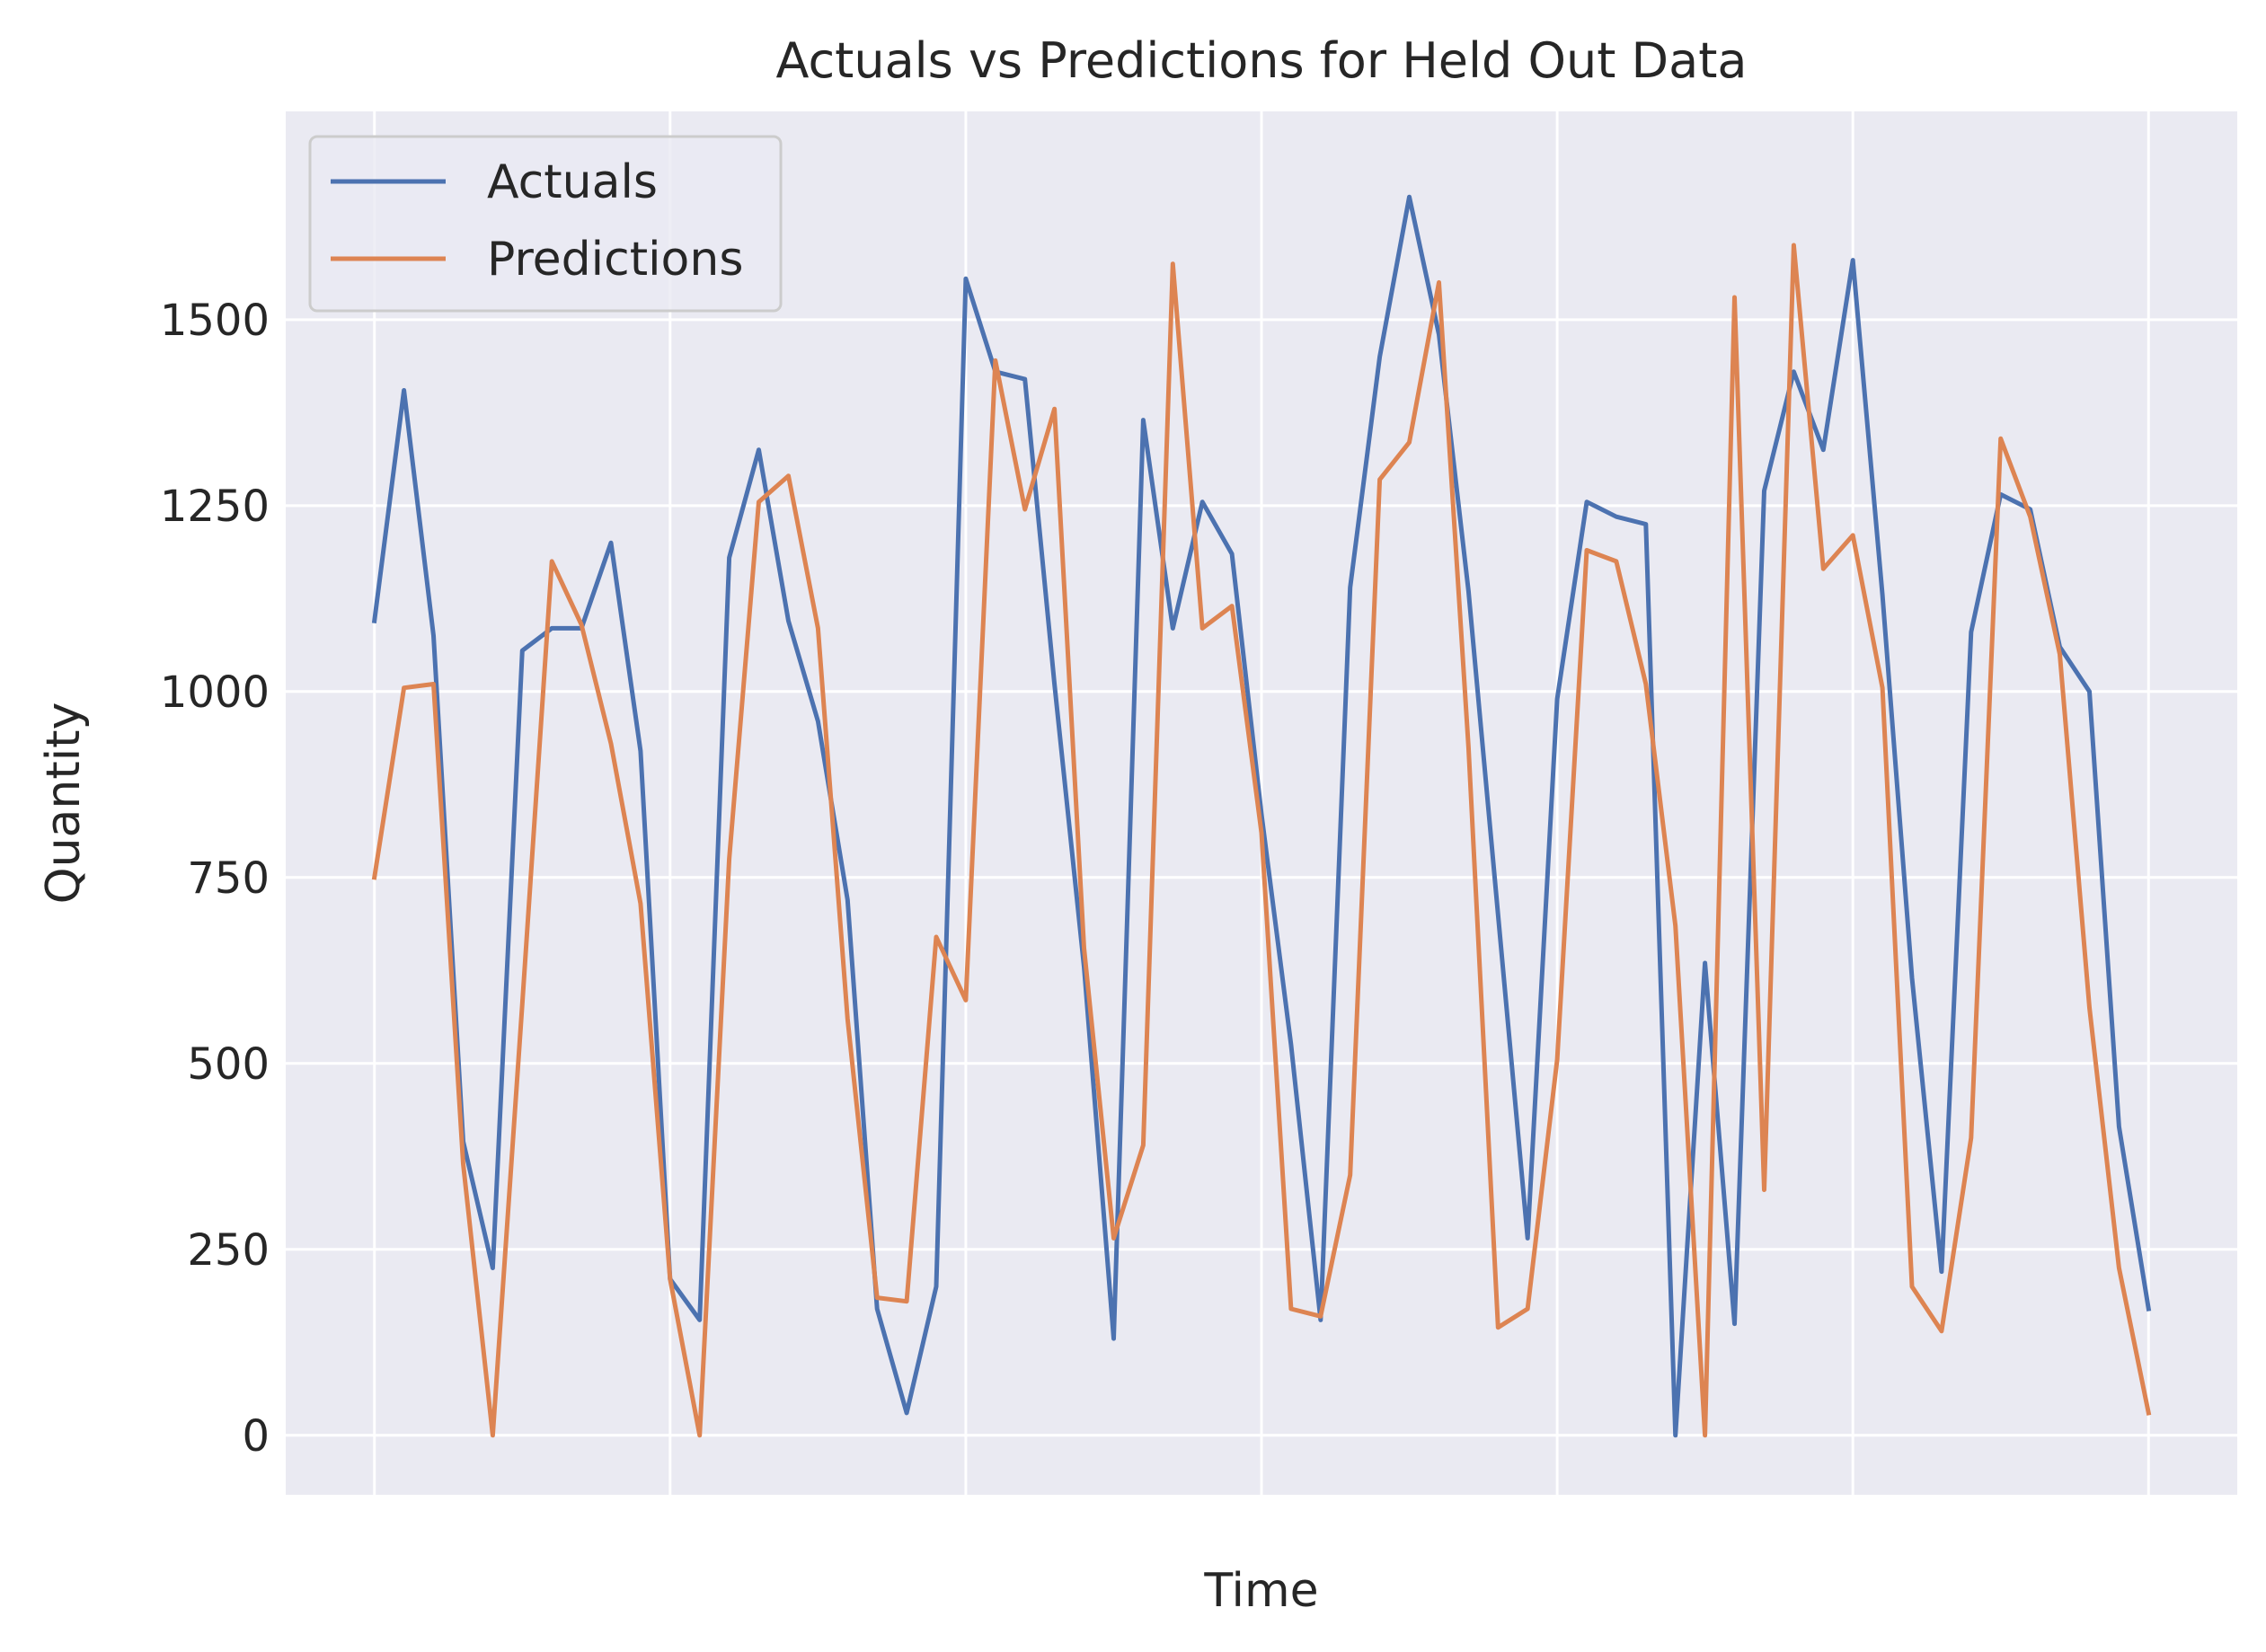 This screenshot has height=1652, width=2266. What do you see at coordinates (572, 182) in the screenshot?
I see `legend-label-actuals: Actuals` at bounding box center [572, 182].